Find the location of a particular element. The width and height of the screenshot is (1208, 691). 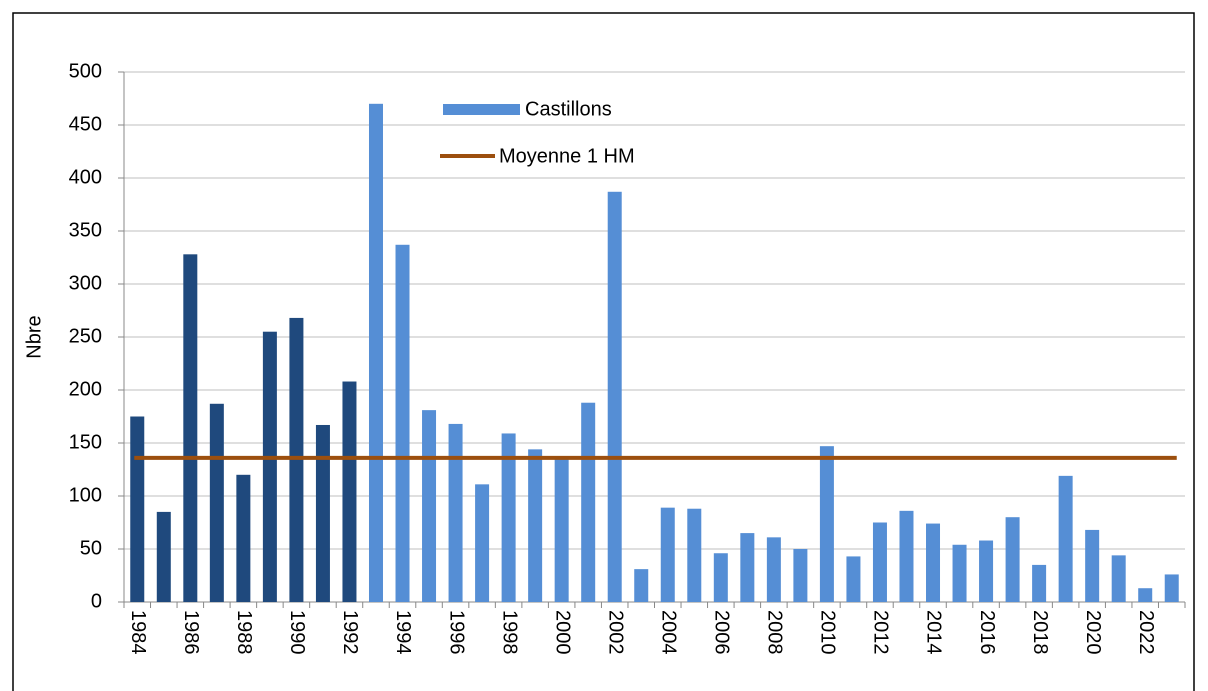

y-tick-label: 200 is located at coordinates (85, 389).